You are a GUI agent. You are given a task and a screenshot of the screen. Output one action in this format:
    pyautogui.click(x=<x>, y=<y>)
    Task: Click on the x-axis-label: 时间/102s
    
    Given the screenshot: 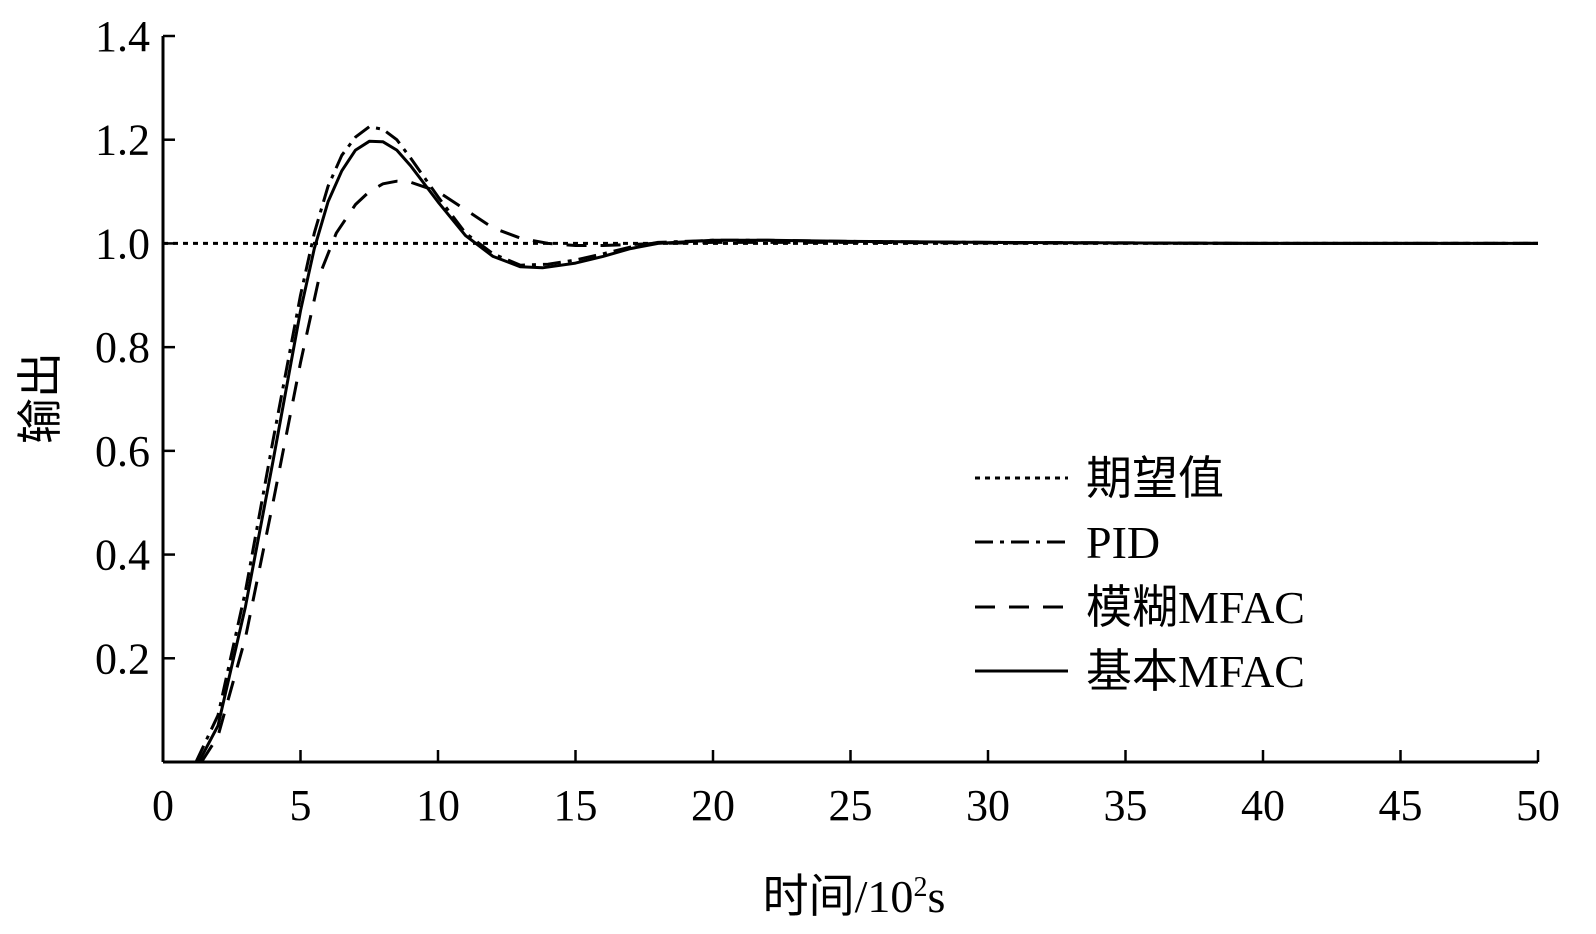 What is the action you would take?
    pyautogui.click(x=854, y=896)
    